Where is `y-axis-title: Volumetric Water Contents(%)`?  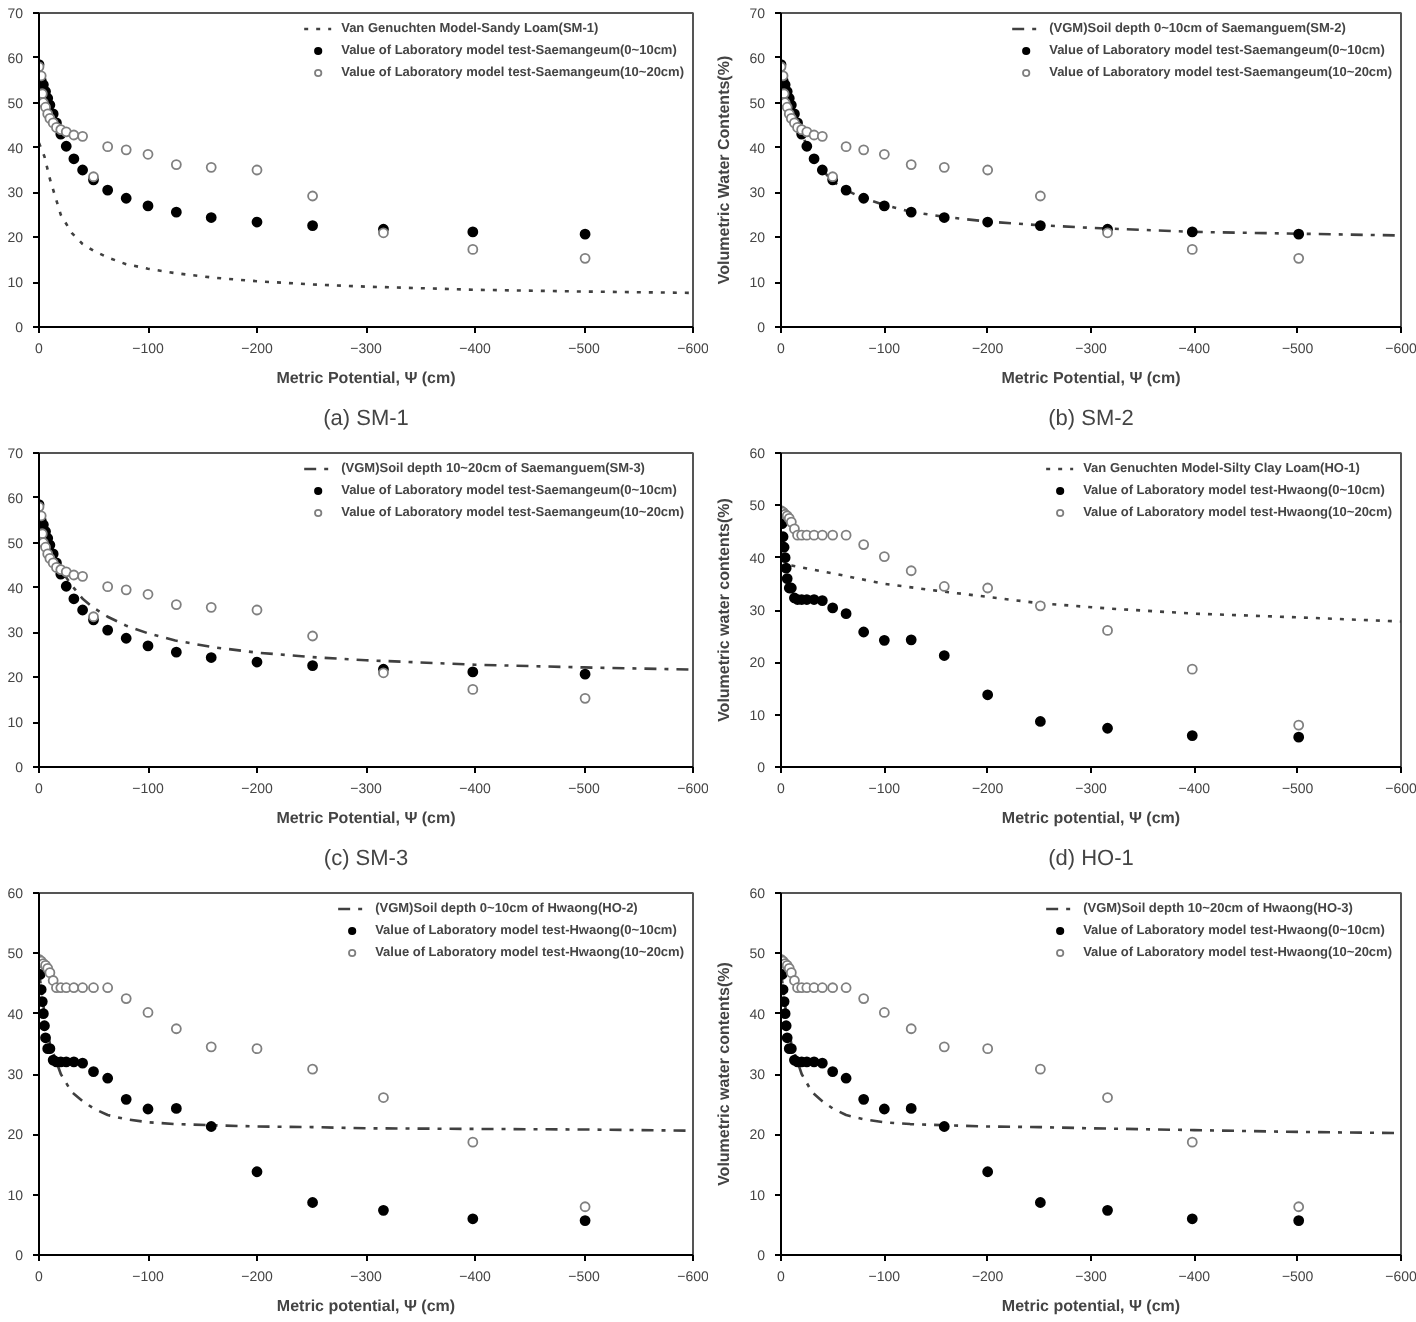
y-axis-title: Volumetric Water Contents(%) is located at coordinates (724, 170).